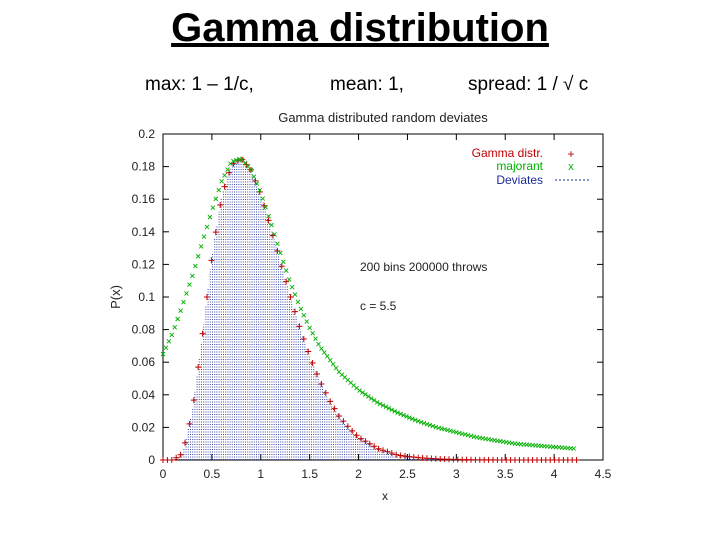 This screenshot has width=720, height=540. I want to click on x-axis-label: x, so click(385, 496).